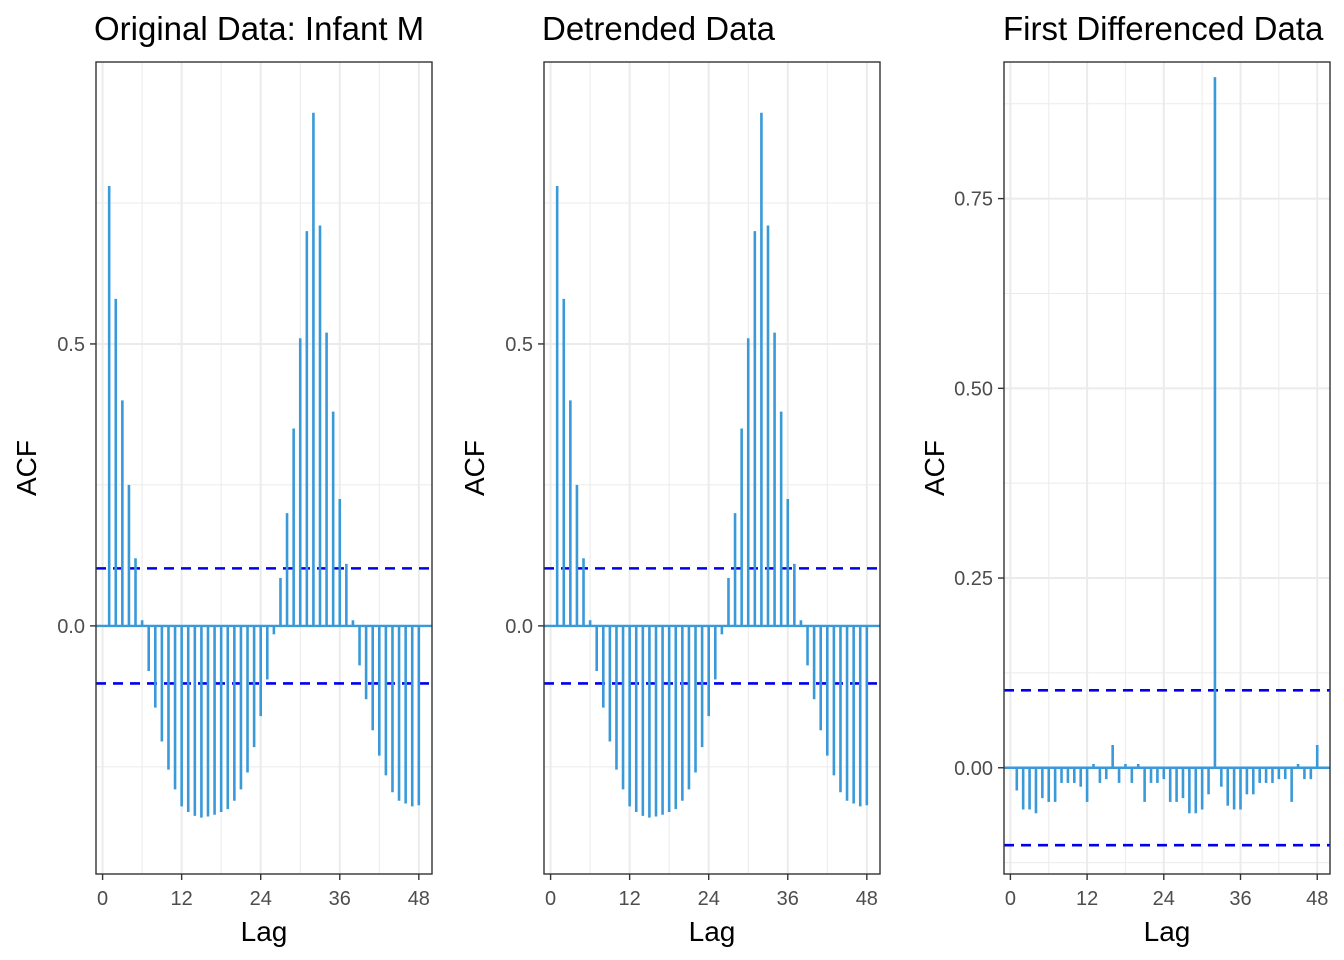  Describe the element at coordinates (259, 28) in the screenshot. I see `panel-title: Original Data: Infant M` at that location.